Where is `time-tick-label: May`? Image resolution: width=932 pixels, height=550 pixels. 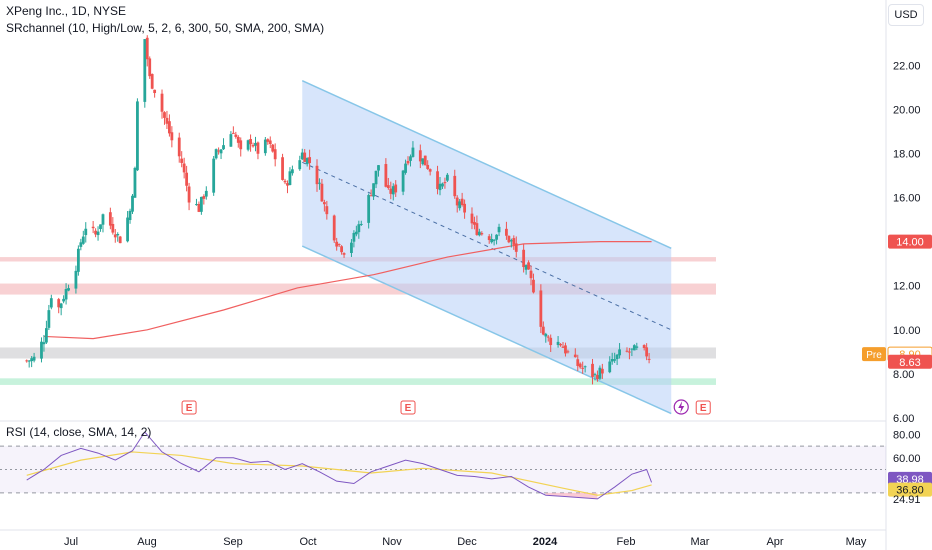 time-tick-label: May is located at coordinates (856, 542).